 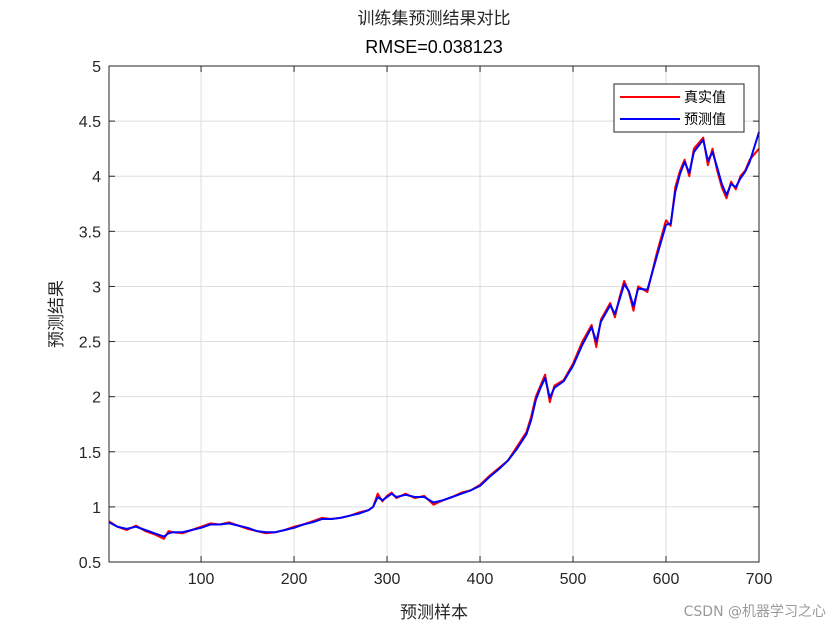 I want to click on x-tick-label: 200, so click(x=294, y=579).